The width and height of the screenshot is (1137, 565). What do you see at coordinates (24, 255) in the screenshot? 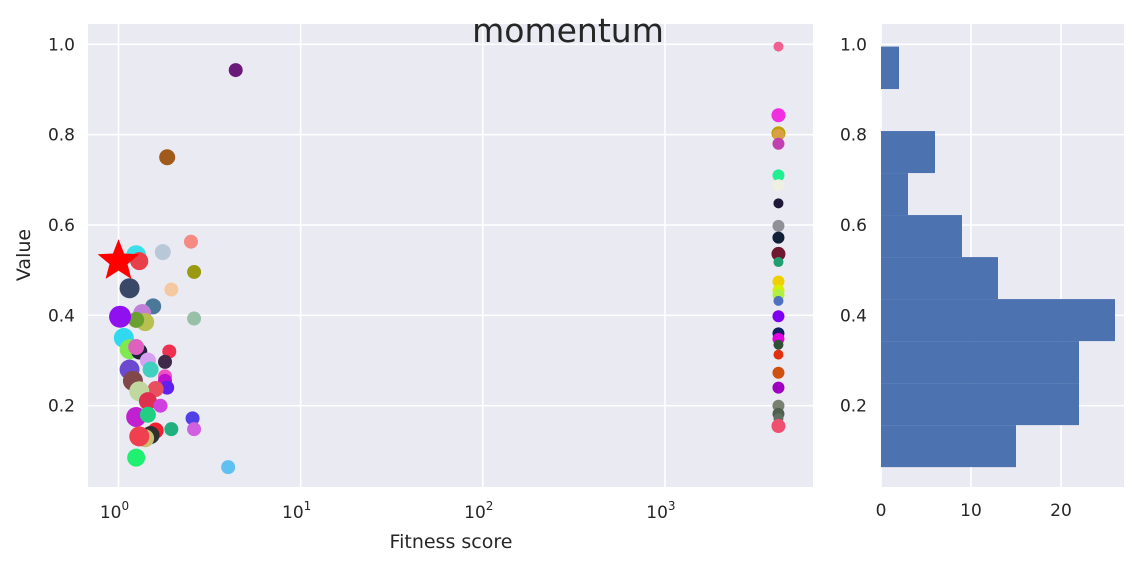
I see `y-axis-label: Value` at bounding box center [24, 255].